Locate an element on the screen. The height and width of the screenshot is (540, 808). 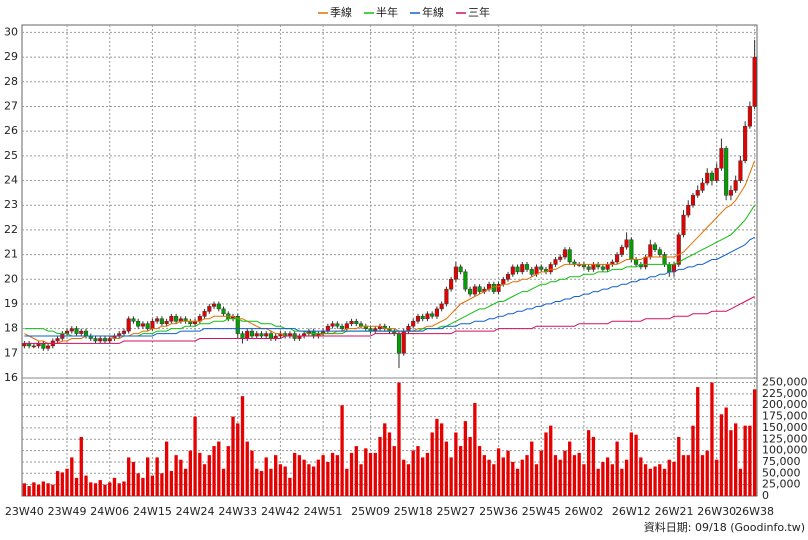
ma-line is located at coordinates (389, 320).